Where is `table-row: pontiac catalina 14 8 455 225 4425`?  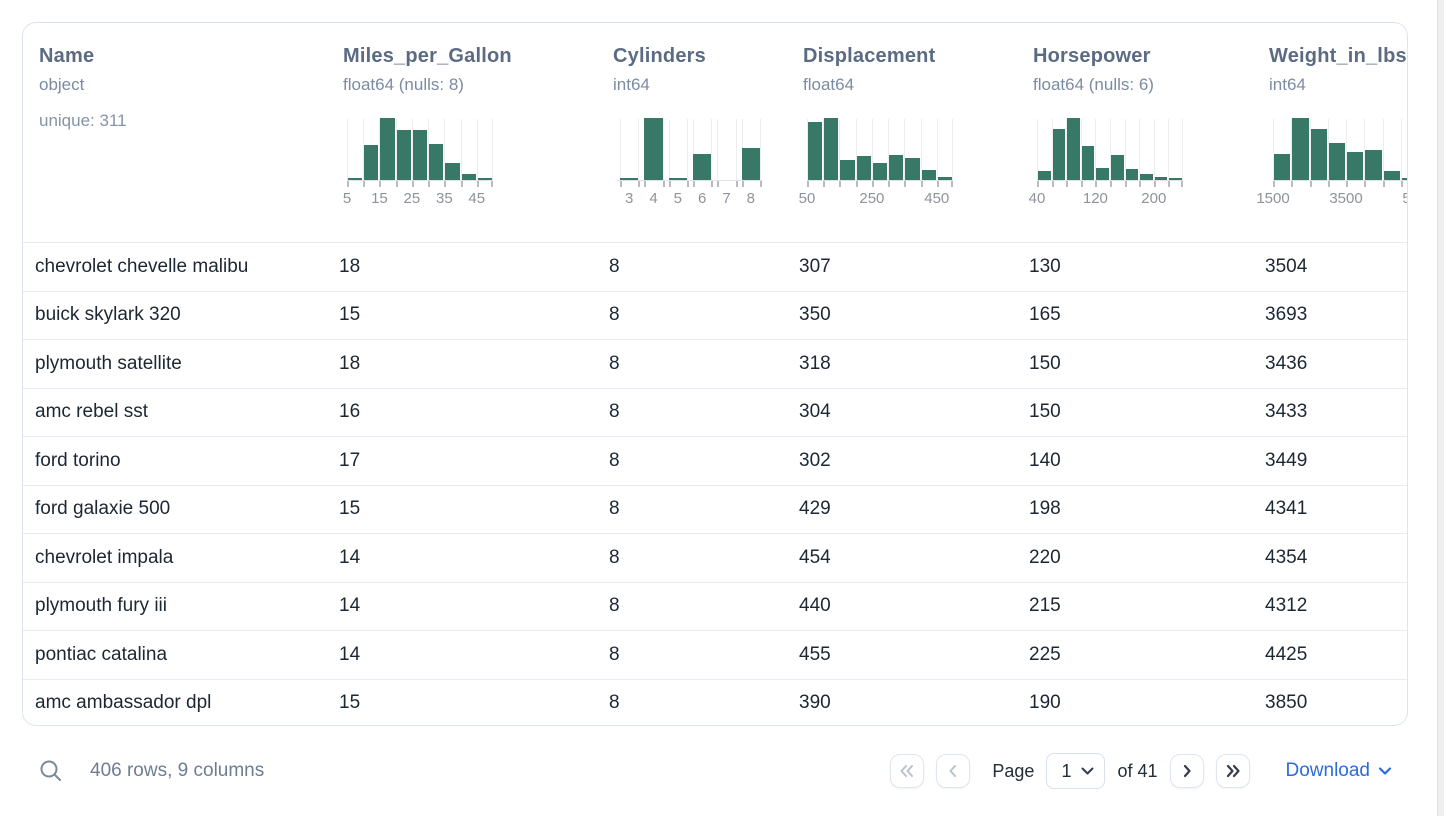 table-row: pontiac catalina 14 8 455 225 4425 is located at coordinates (715, 654).